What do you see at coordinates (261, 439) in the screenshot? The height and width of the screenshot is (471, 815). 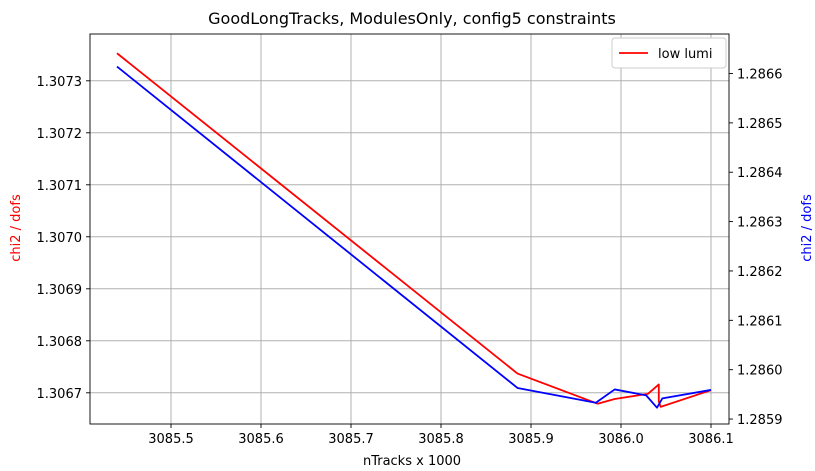 I see `x-tick-label: 3085.6` at bounding box center [261, 439].